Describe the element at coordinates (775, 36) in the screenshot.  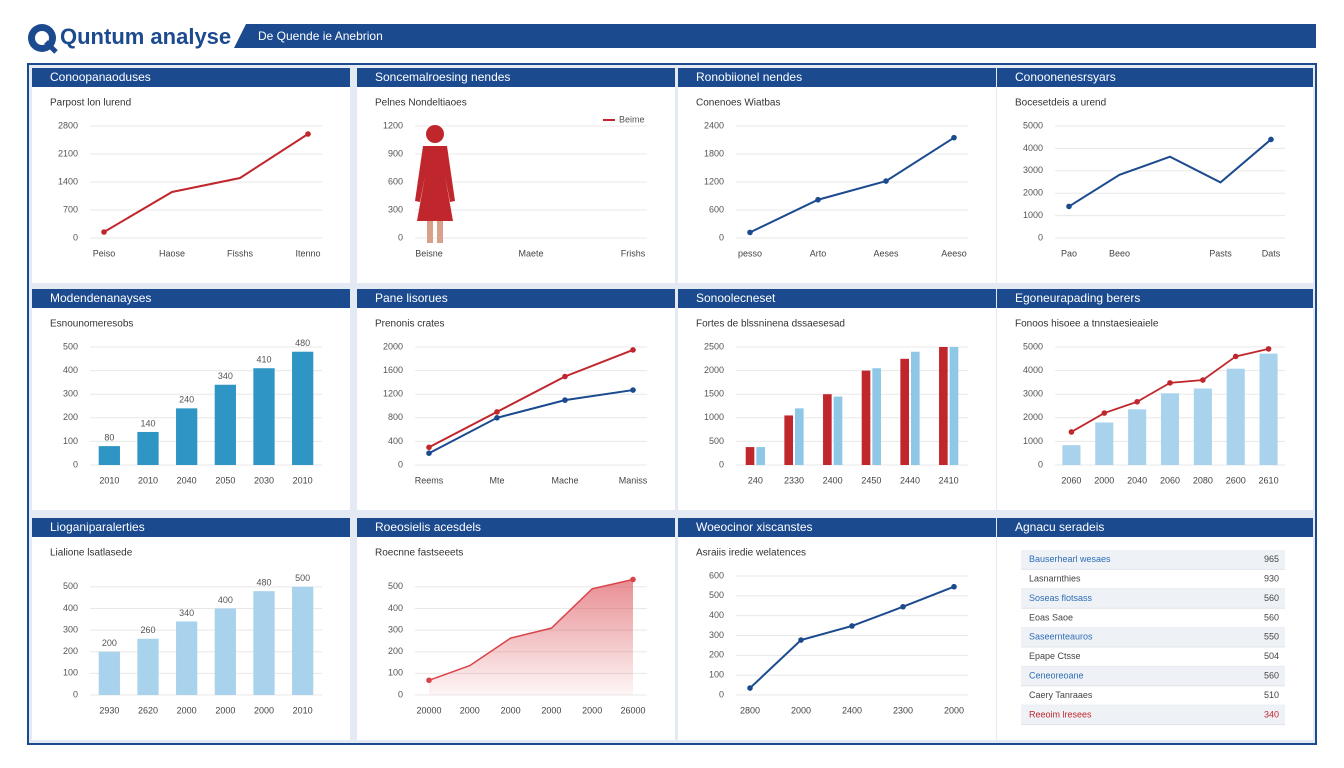
I see `header-bar` at that location.